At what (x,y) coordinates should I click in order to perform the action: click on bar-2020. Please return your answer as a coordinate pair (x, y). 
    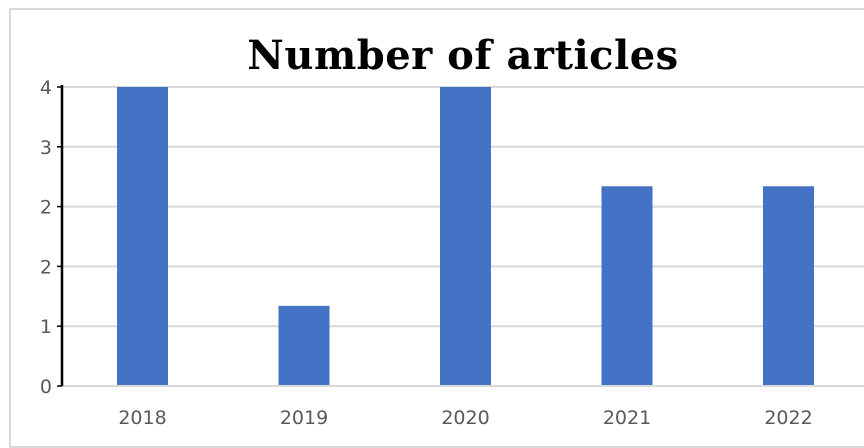
    Looking at the image, I should click on (465, 236).